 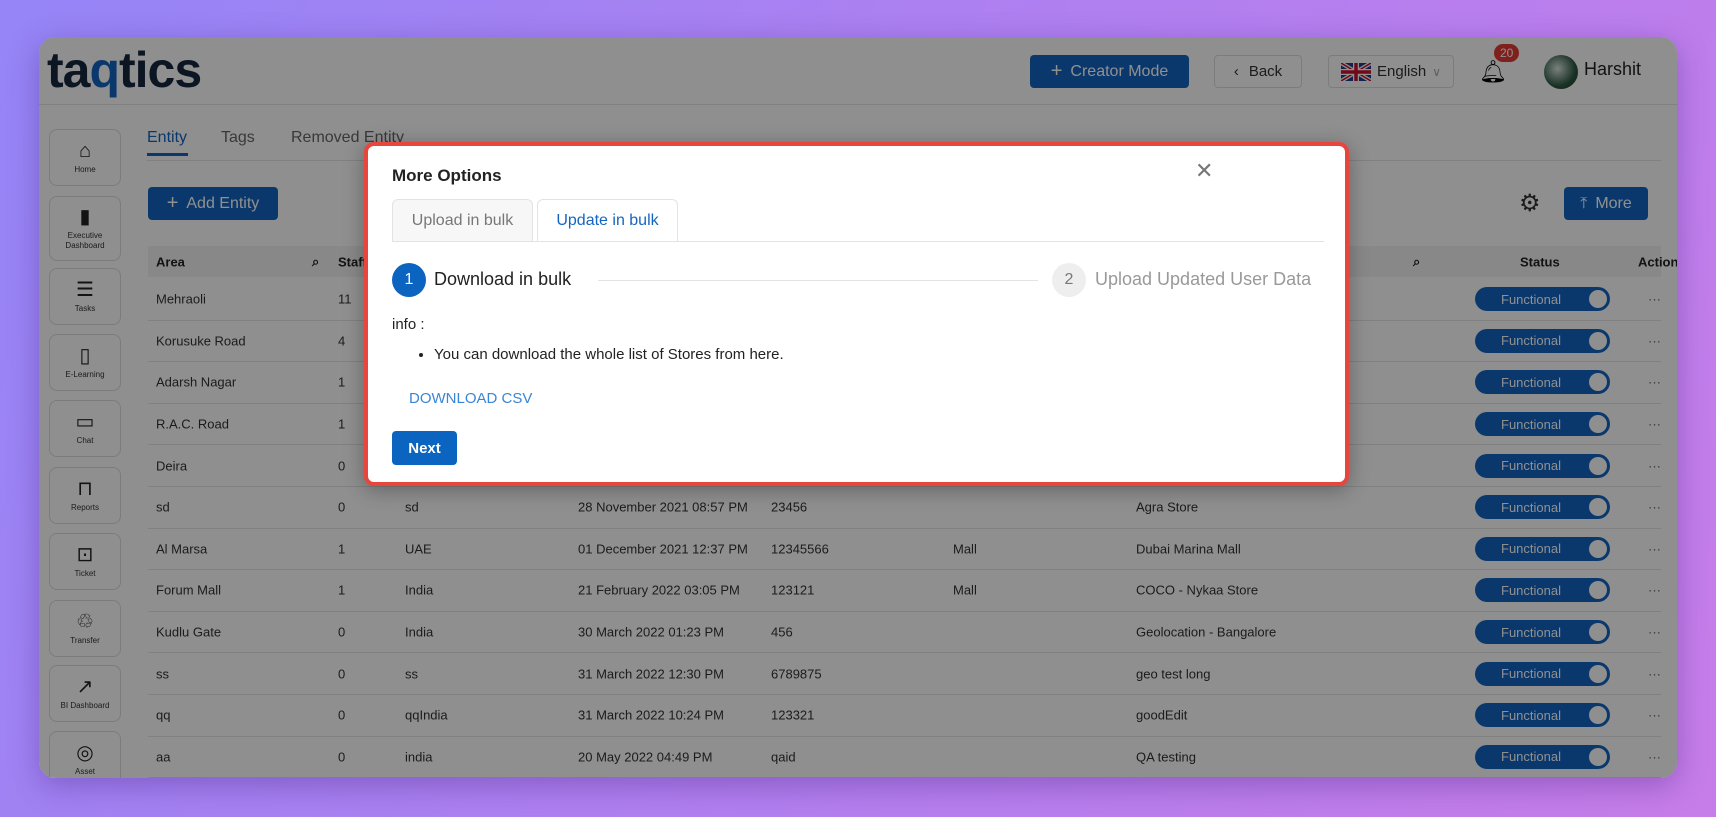 I want to click on table-cell: India, so click(x=419, y=590).